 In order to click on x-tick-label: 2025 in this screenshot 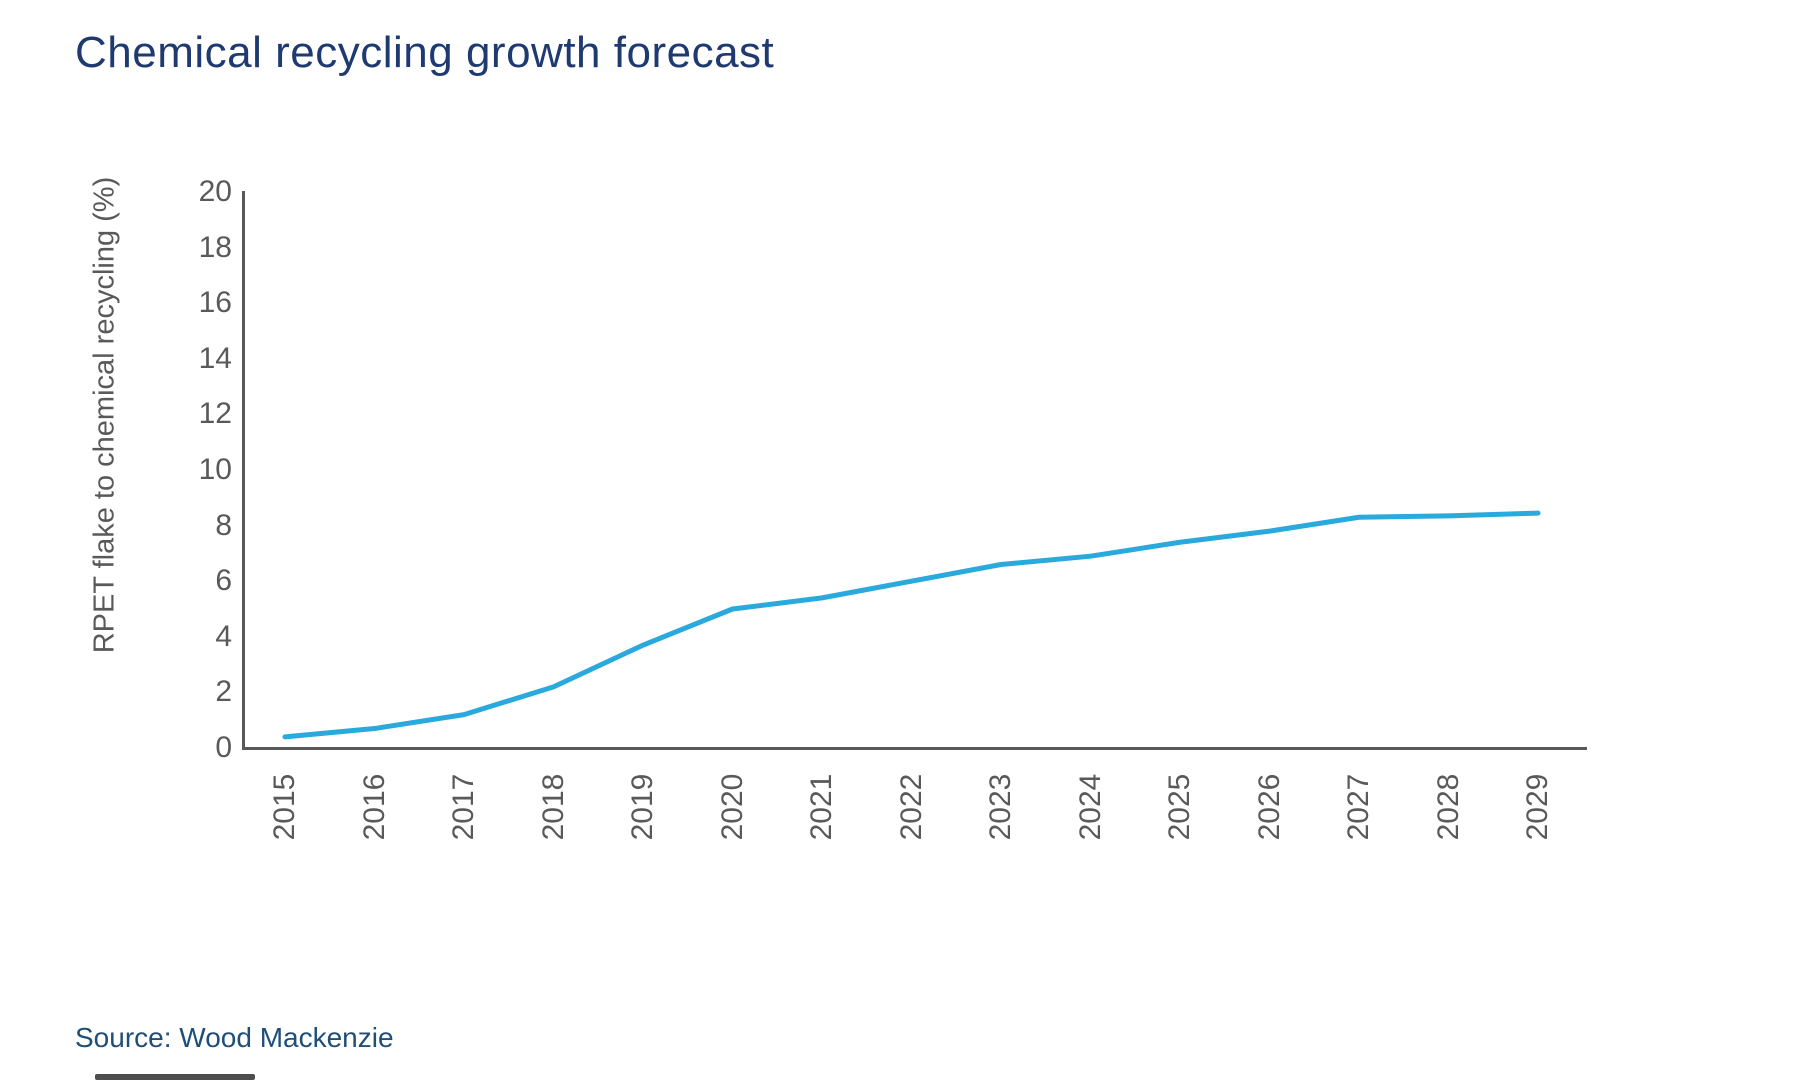, I will do `click(1179, 807)`.